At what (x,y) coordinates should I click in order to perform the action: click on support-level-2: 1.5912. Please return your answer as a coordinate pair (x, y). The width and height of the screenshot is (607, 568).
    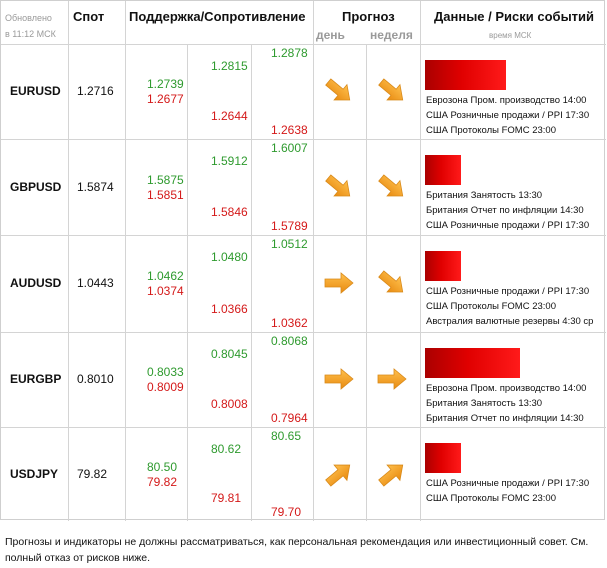
    Looking at the image, I should click on (229, 161).